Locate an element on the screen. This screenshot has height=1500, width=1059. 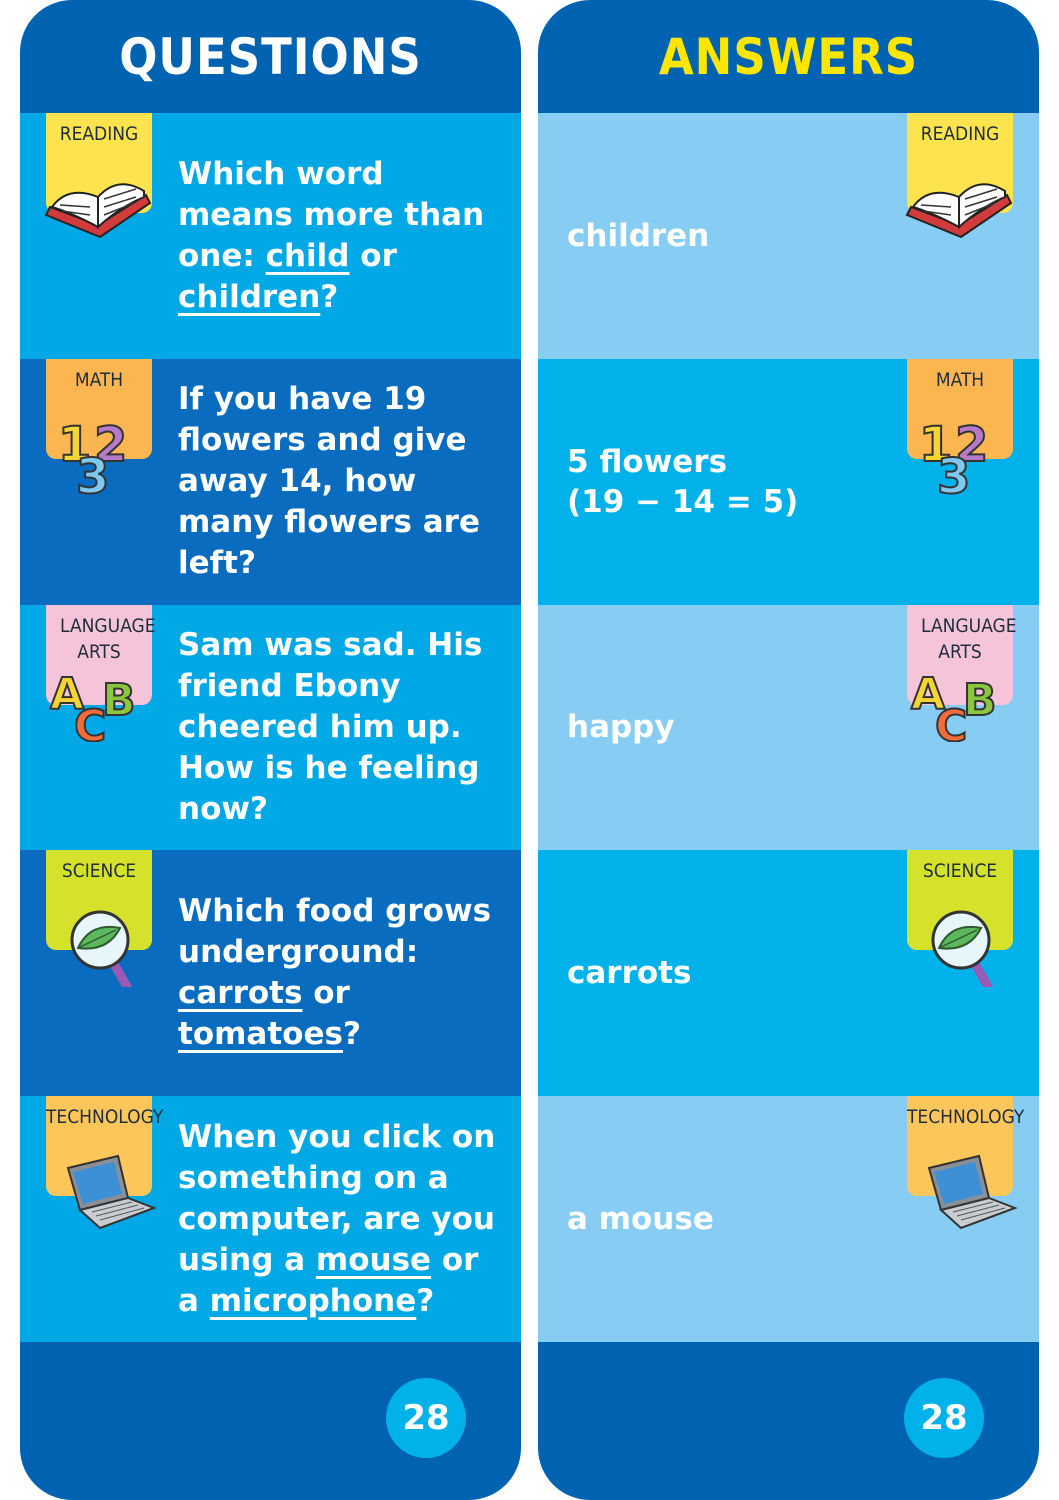
answer-text: children is located at coordinates (638, 236).